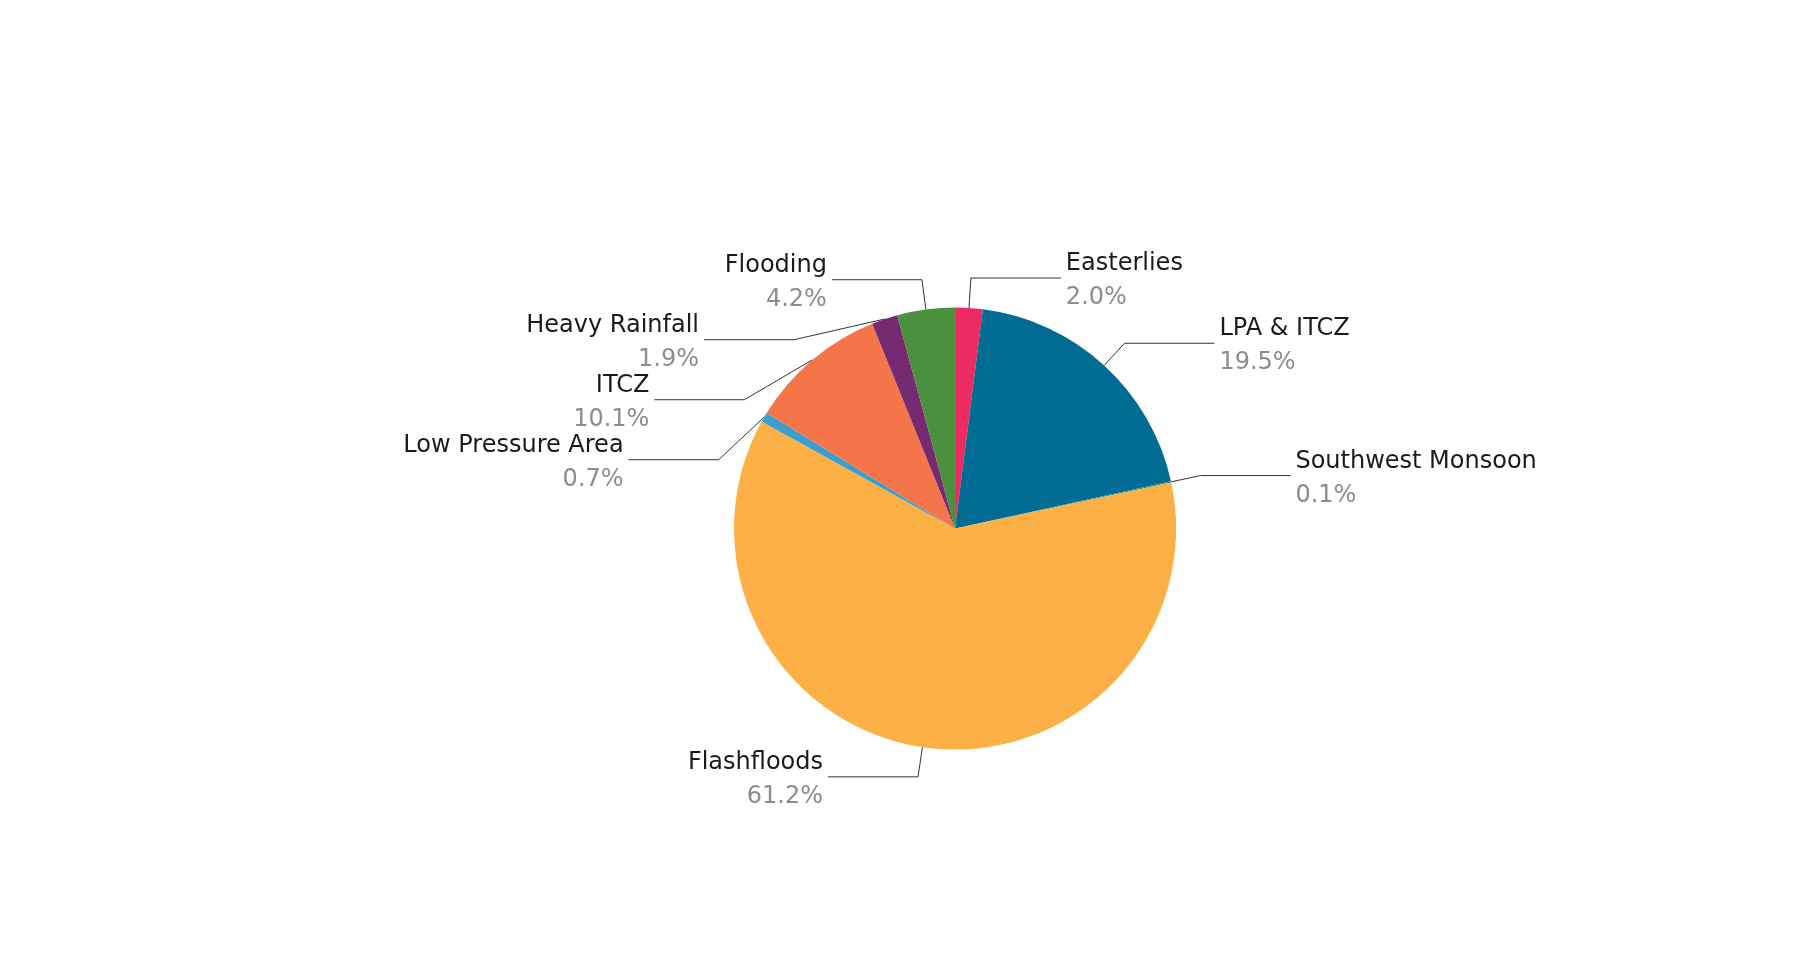 The width and height of the screenshot is (1802, 961). What do you see at coordinates (1124, 262) in the screenshot?
I see `slice-label: Easterlies` at bounding box center [1124, 262].